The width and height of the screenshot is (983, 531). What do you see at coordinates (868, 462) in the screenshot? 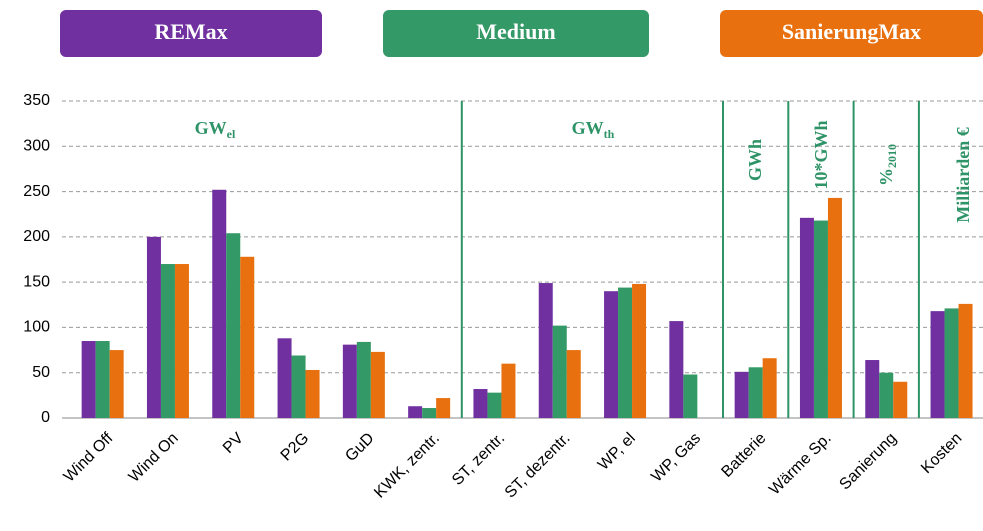
I see `x-tick-label: Sanierung` at bounding box center [868, 462].